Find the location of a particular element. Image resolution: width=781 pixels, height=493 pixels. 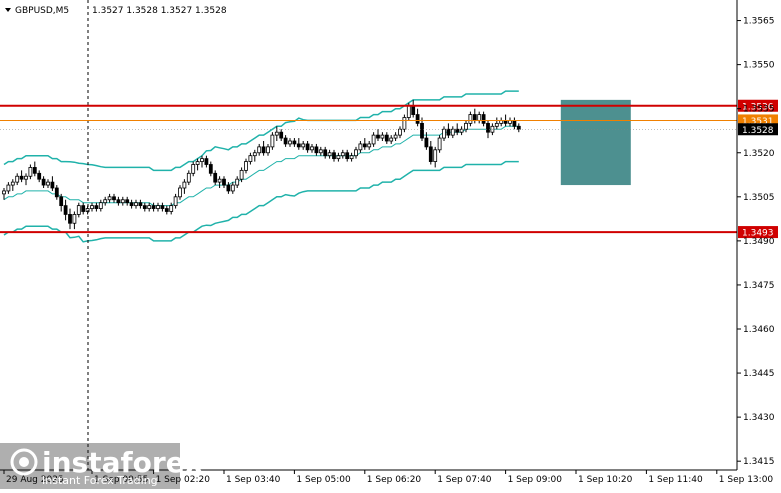

y-tick-label: 1.3565 is located at coordinates (759, 22).